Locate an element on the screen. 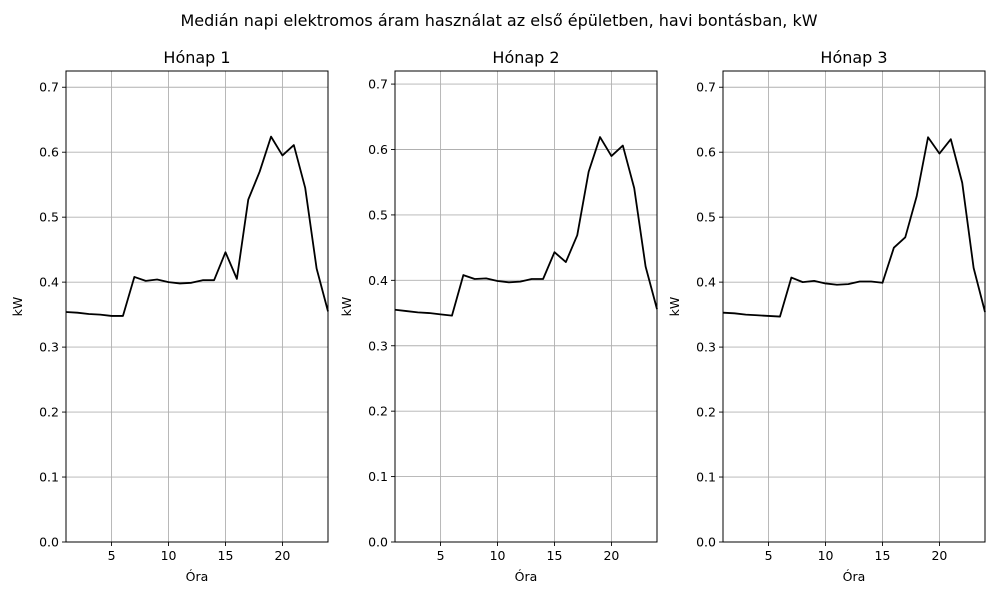 This screenshot has width=1000, height=604. subplot-title: Hónap 3 is located at coordinates (853, 57).